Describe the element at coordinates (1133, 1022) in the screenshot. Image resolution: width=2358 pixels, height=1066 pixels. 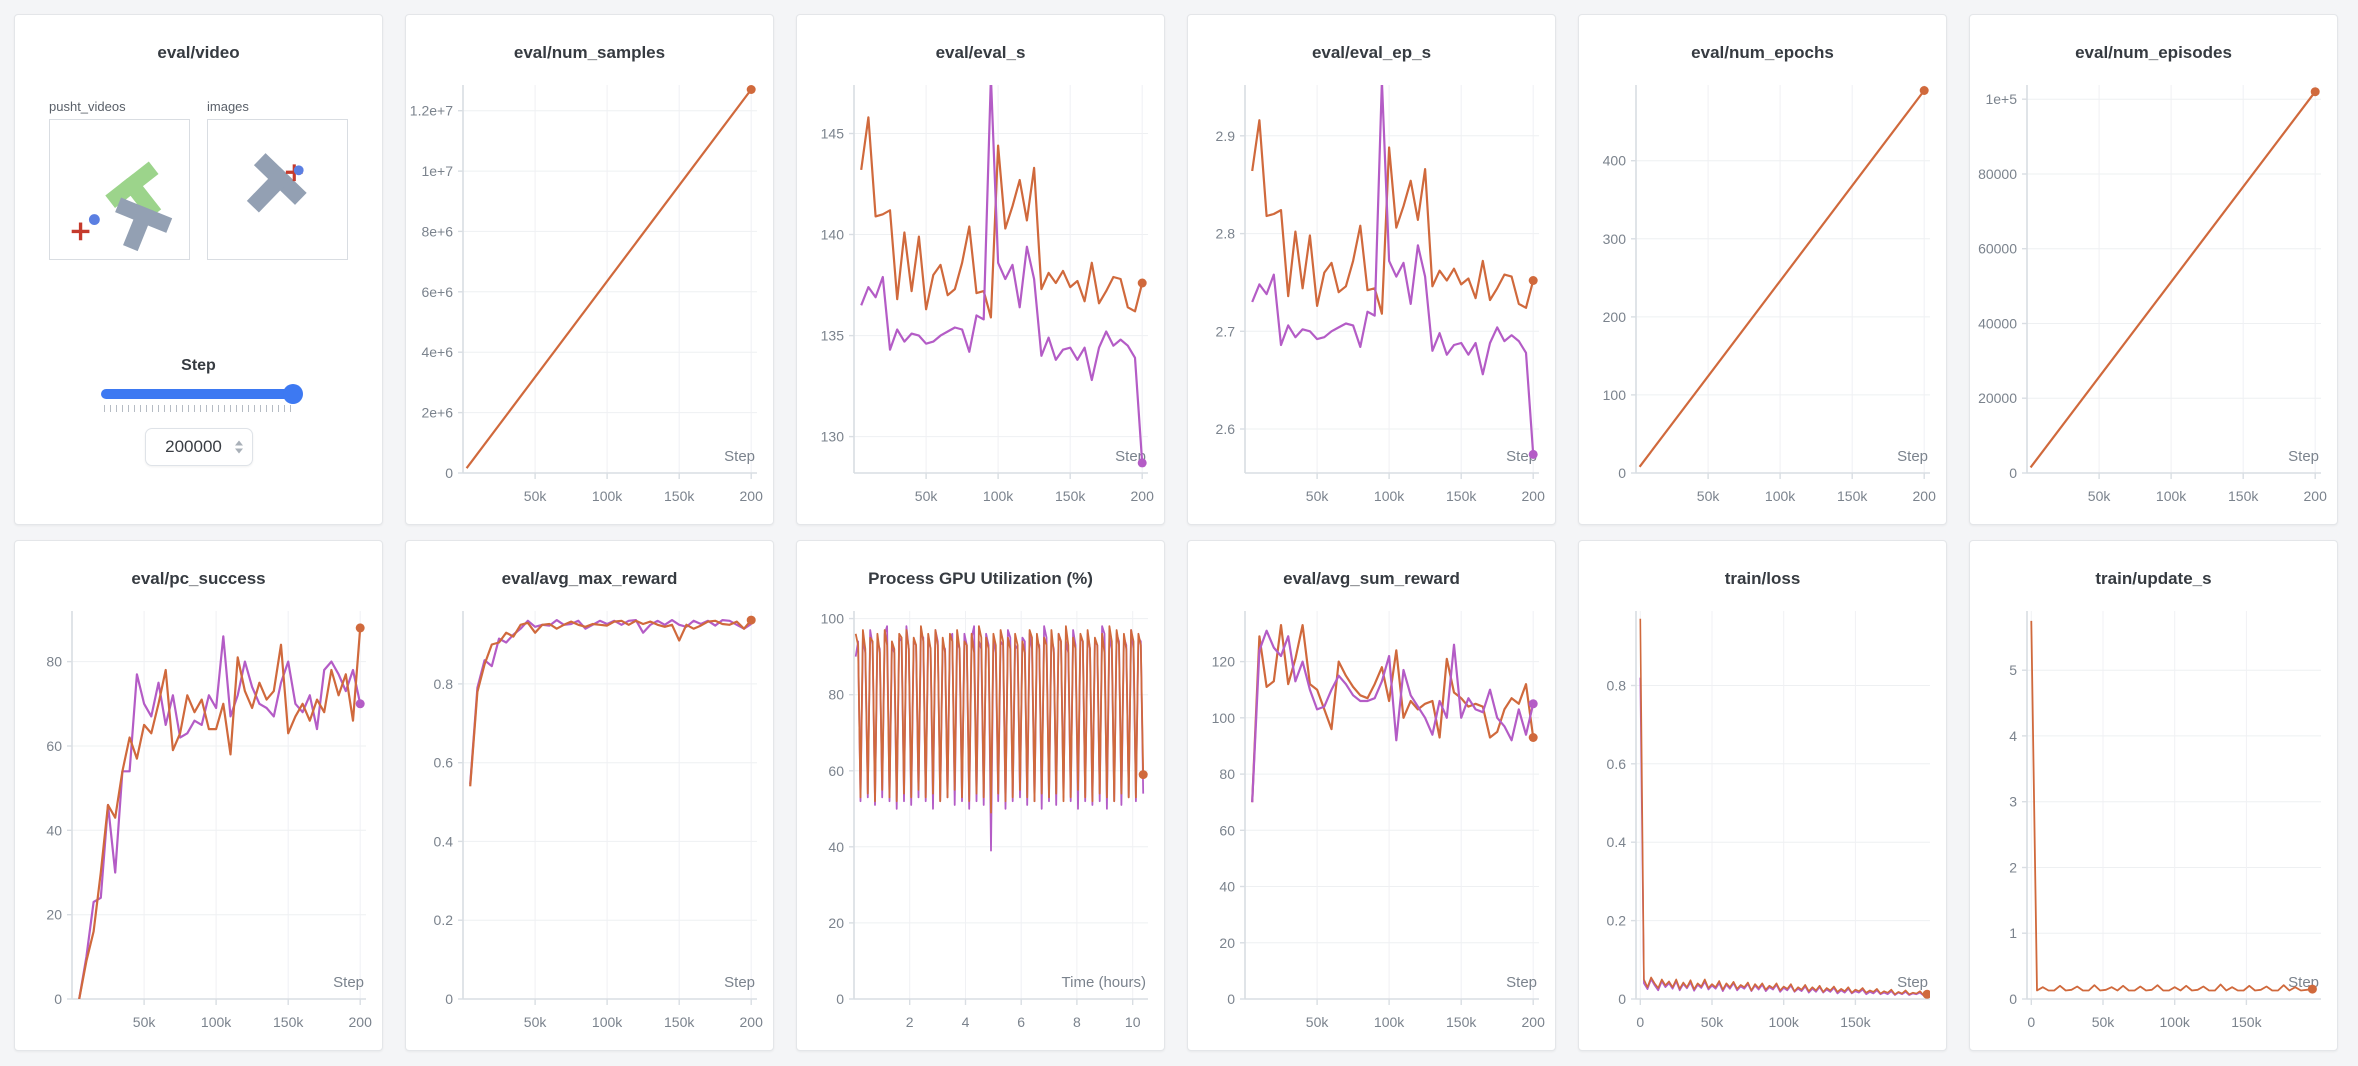
I see `svg-text: 10` at that location.